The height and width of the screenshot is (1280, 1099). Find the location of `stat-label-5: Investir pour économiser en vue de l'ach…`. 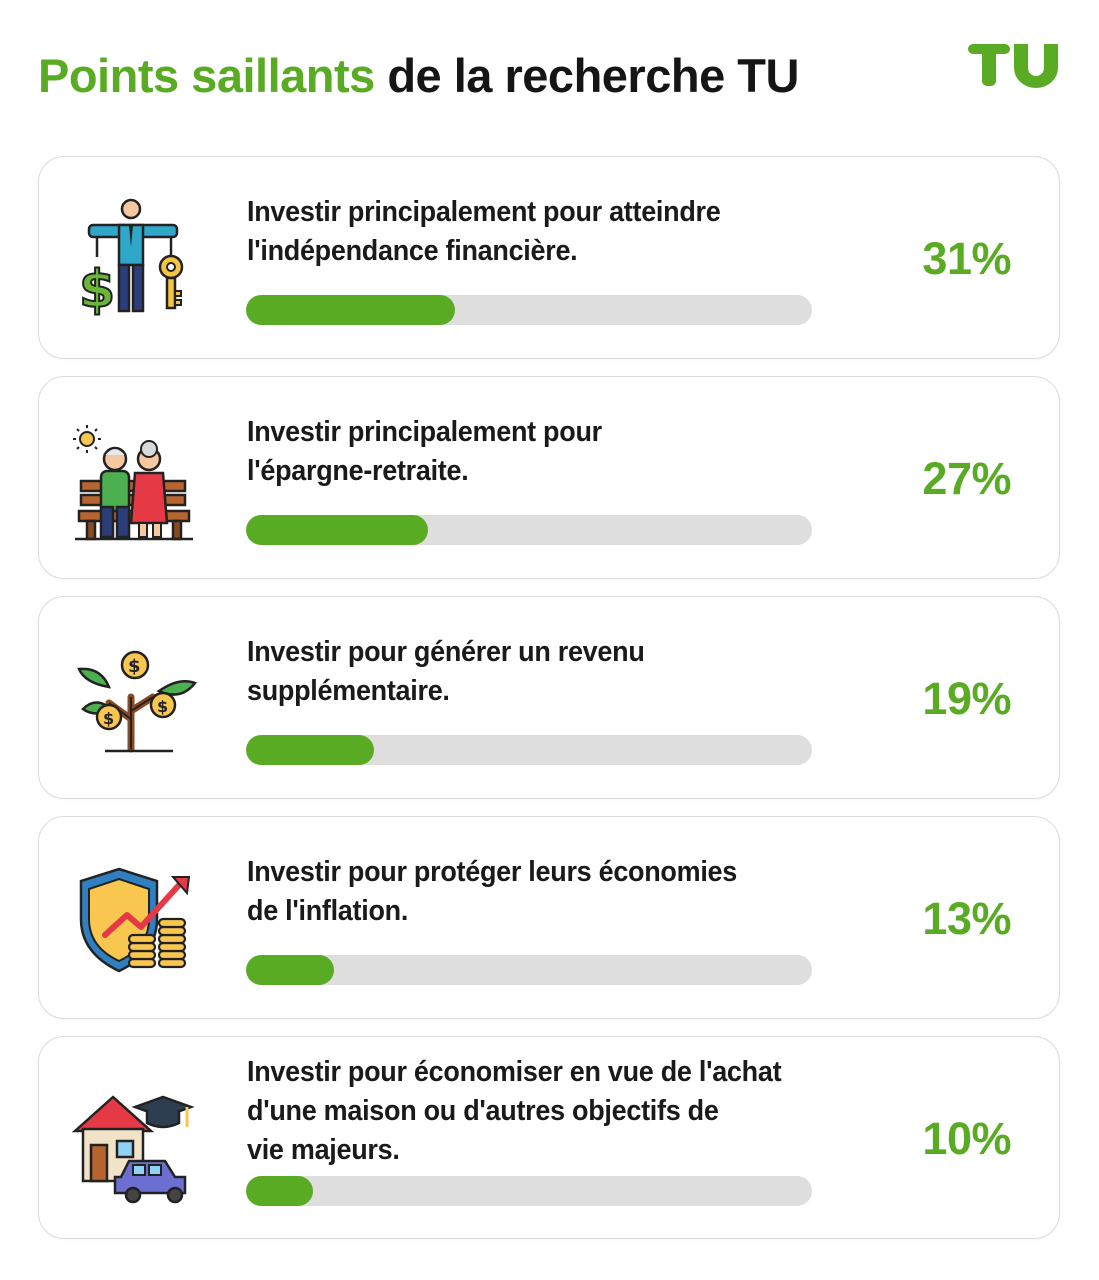

stat-label-5: Investir pour économiser en vue de l'ach… is located at coordinates (516, 1111).